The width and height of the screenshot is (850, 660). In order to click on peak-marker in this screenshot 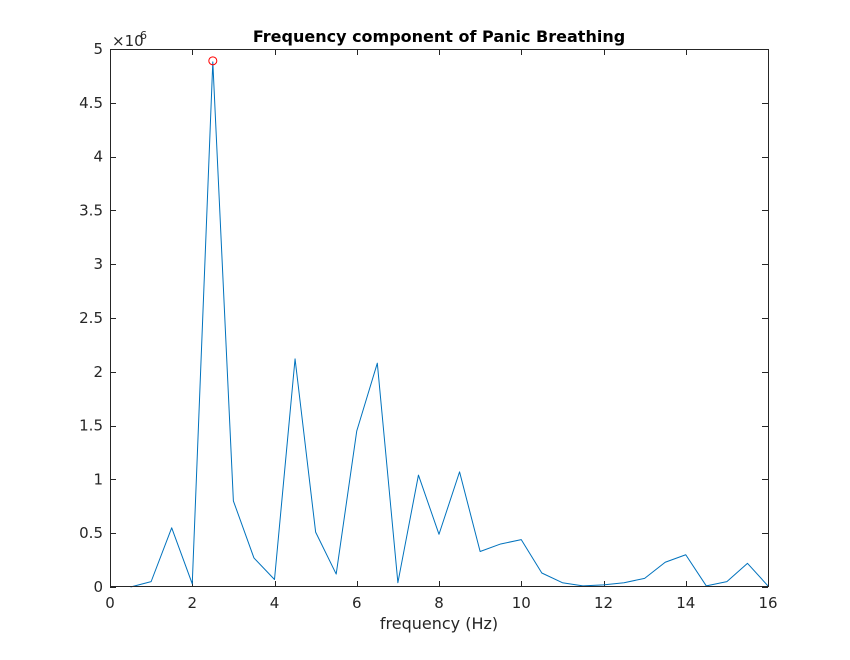, I will do `click(213, 61)`.